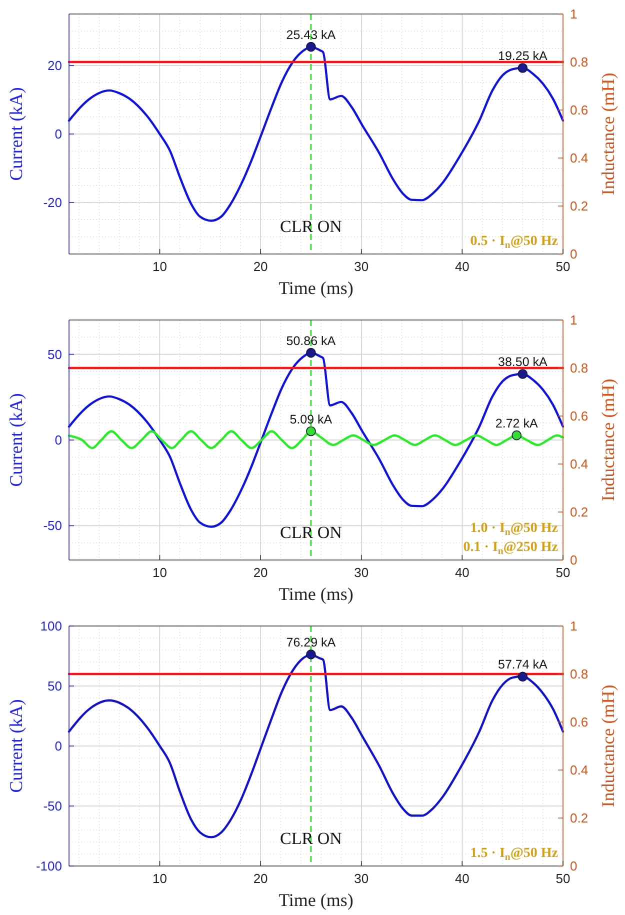  I want to click on data-label: 25.43 kA, so click(311, 35).